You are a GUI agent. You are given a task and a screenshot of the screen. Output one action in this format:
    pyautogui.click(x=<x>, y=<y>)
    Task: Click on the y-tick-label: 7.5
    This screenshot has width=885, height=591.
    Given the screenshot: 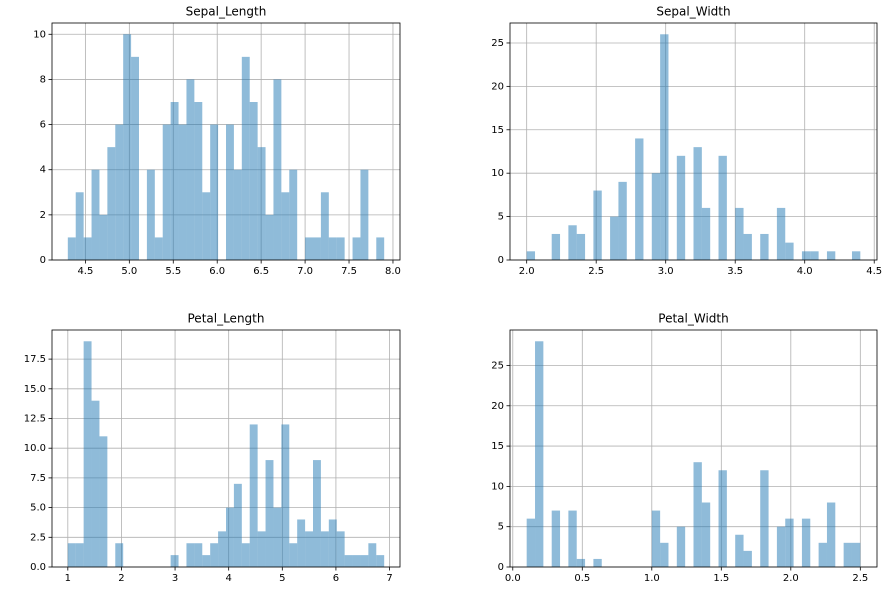 What is the action you would take?
    pyautogui.click(x=38, y=478)
    